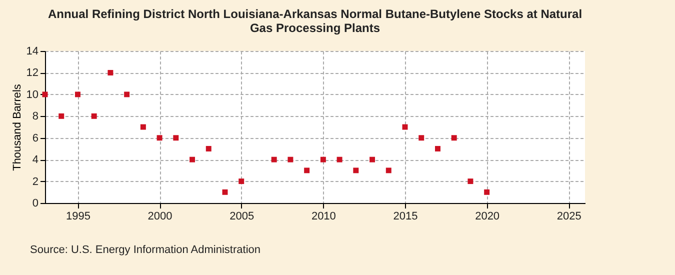  Describe the element at coordinates (32, 94) in the screenshot. I see `y-tick-label: 10` at that location.